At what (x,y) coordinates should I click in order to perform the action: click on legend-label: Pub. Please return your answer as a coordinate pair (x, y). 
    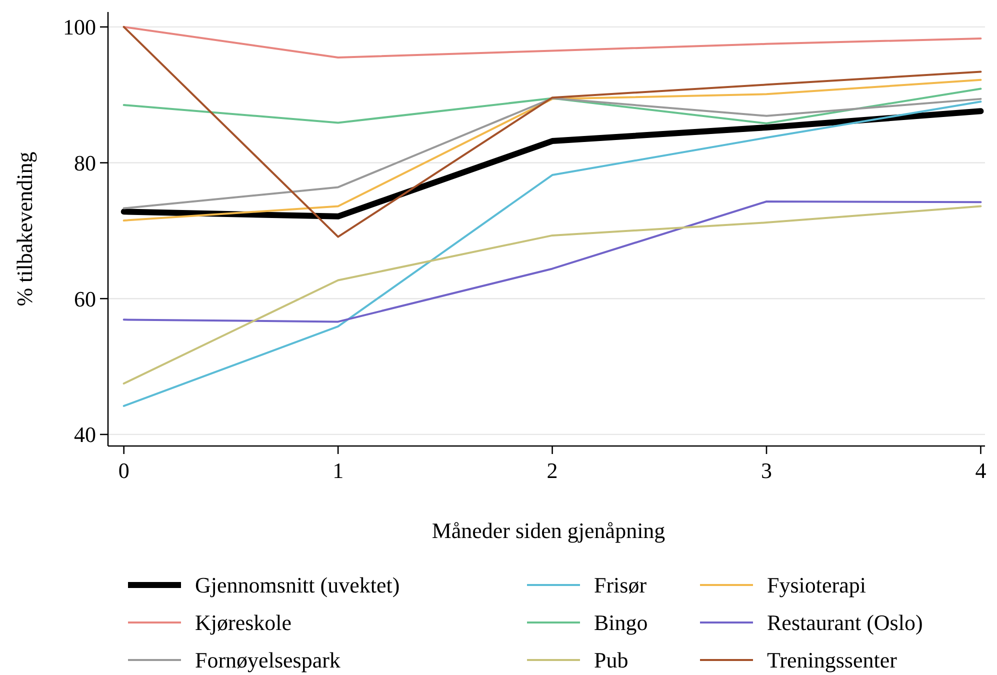
    Looking at the image, I should click on (611, 660).